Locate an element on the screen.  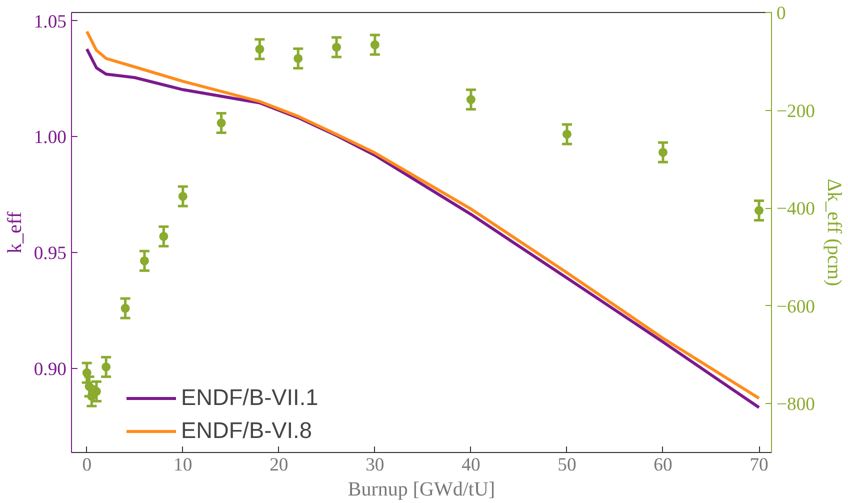
y-tick-label: 0.95 is located at coordinates (50, 253).